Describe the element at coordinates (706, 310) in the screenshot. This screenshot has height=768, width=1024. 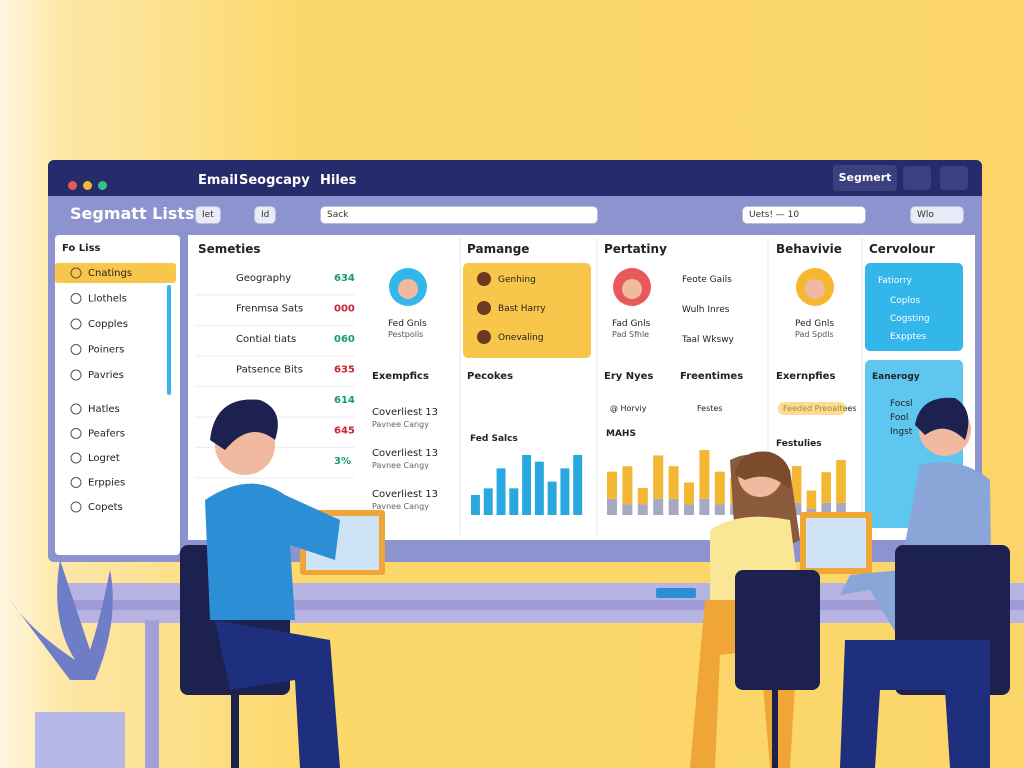
I see `side-item: Wulh Inres` at that location.